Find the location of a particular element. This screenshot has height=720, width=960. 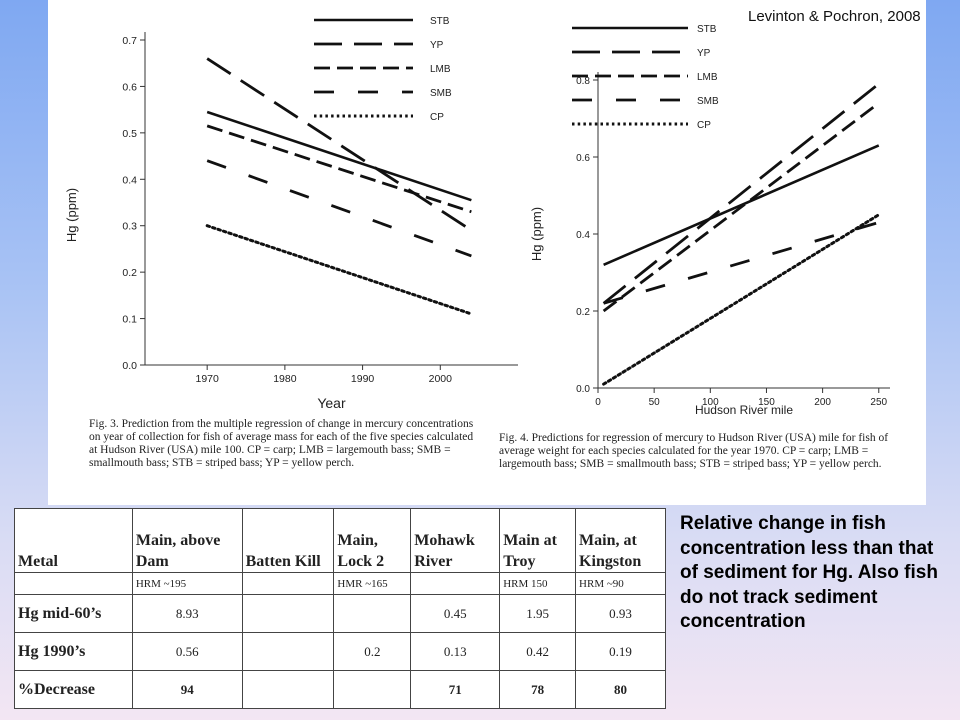

table-cell: 0.45 is located at coordinates (455, 613).